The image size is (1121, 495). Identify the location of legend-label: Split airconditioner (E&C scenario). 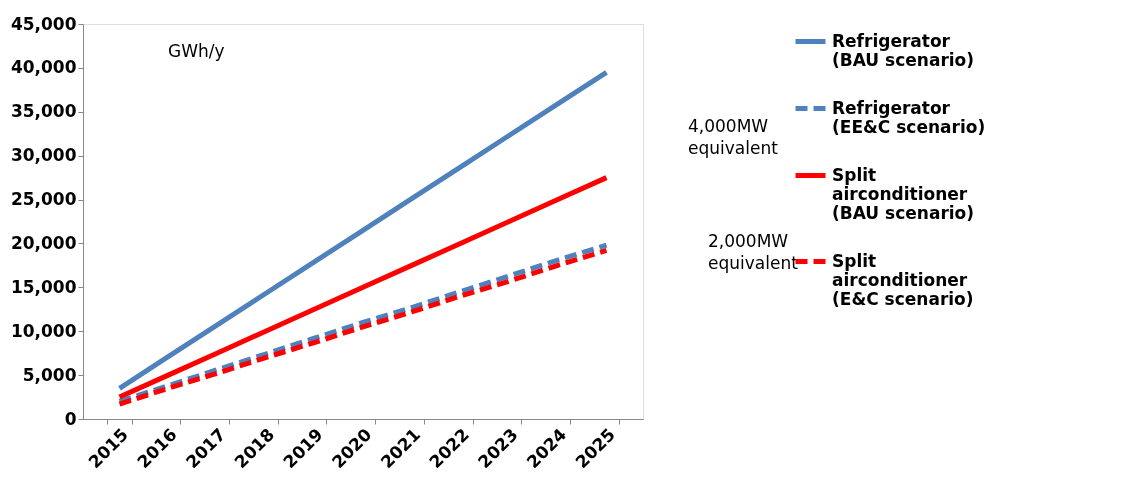
(903, 279).